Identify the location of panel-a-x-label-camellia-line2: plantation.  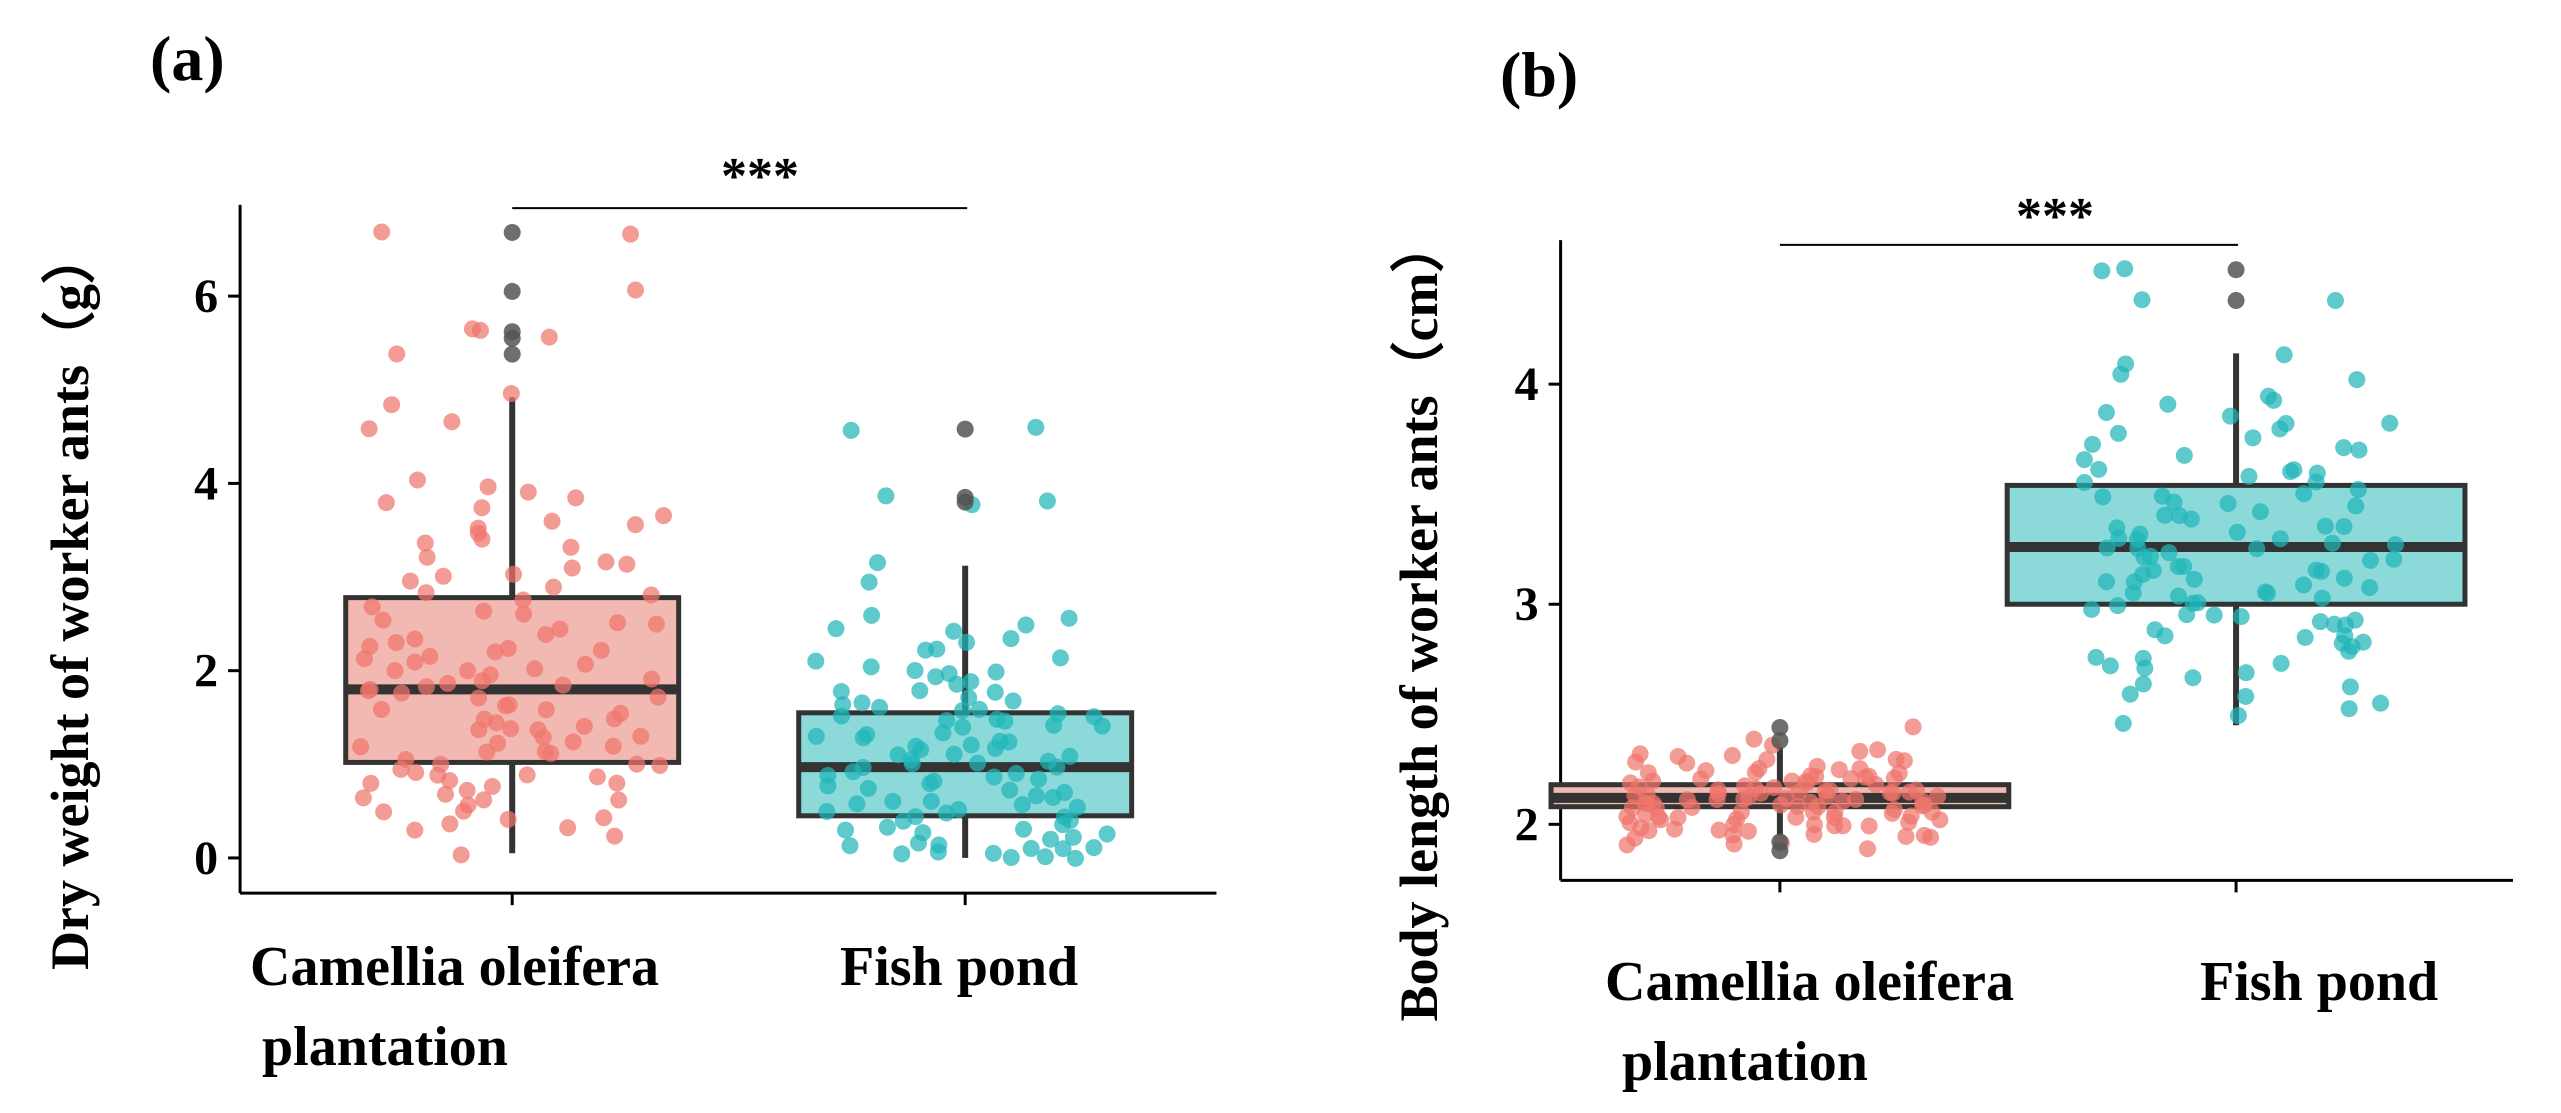
(385, 1047).